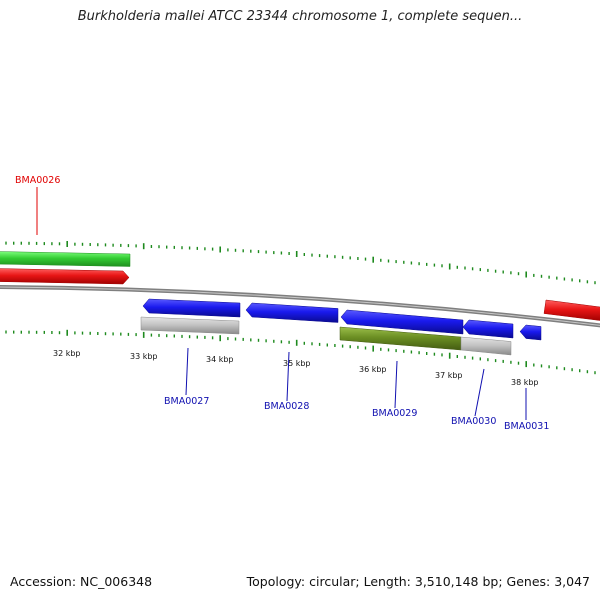  Describe the element at coordinates (479, 392) in the screenshot. I see `callout-line-bma0030` at that location.